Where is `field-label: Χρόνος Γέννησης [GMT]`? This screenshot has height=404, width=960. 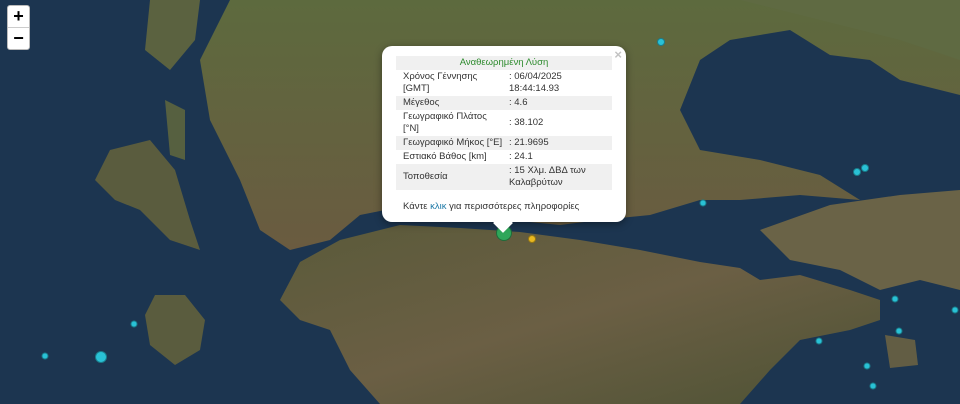
field-label: Χρόνος Γέννησης [GMT] is located at coordinates (440, 82).